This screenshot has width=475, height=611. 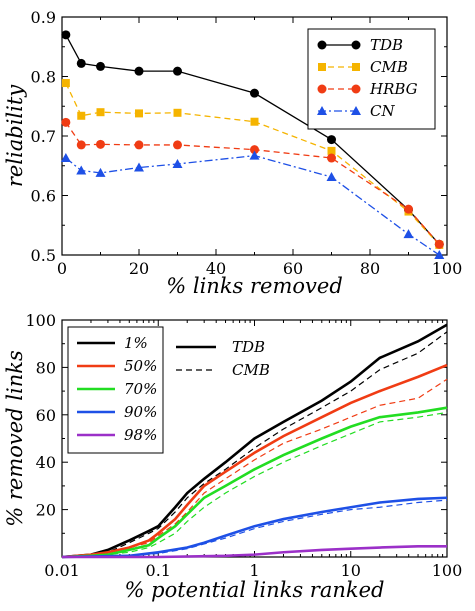 I want to click on series-90pct-tdb, so click(x=254, y=527).